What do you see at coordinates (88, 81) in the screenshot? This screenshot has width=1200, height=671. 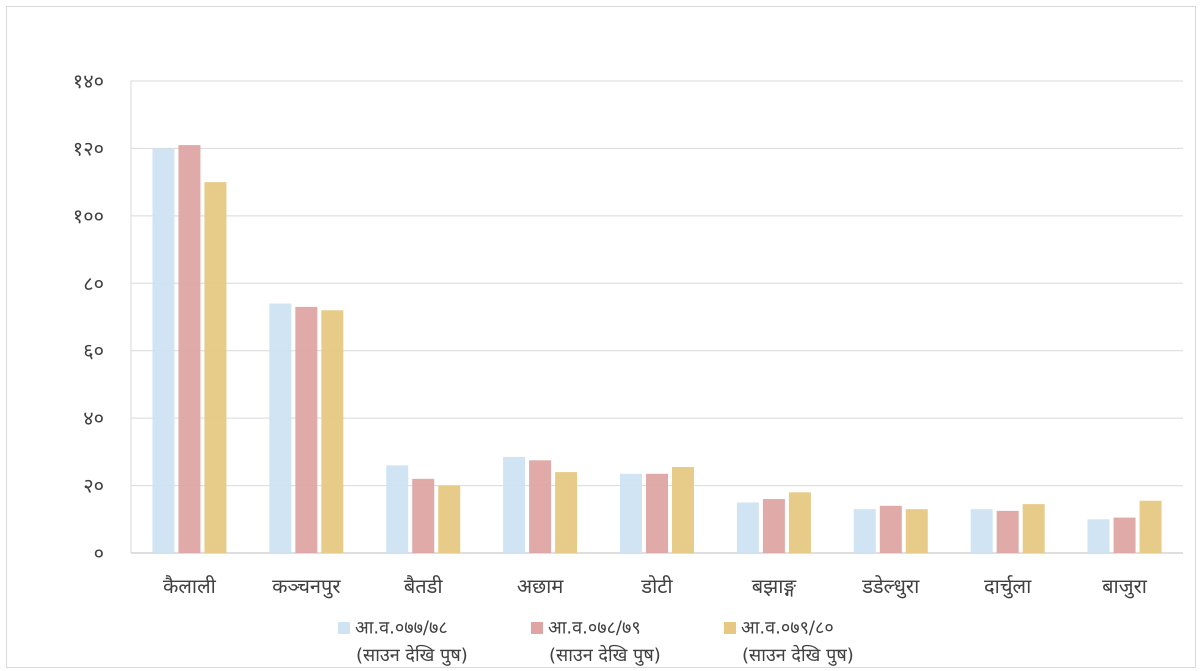 I see `y-tick-label: १४०` at bounding box center [88, 81].